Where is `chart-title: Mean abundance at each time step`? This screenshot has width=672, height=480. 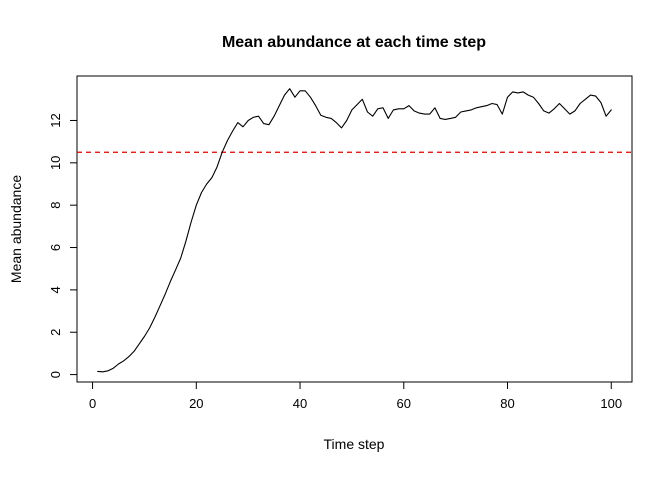
chart-title: Mean abundance at each time step is located at coordinates (354, 42).